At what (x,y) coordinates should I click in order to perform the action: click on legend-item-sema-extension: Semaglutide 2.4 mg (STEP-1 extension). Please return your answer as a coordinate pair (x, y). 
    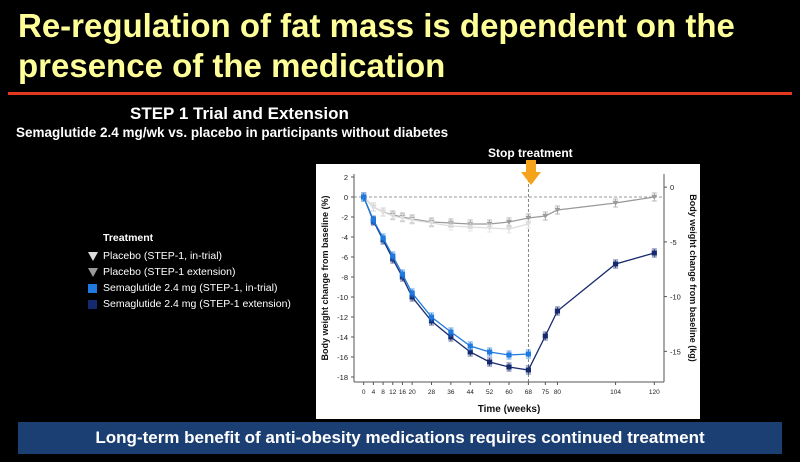
    Looking at the image, I should click on (186, 304).